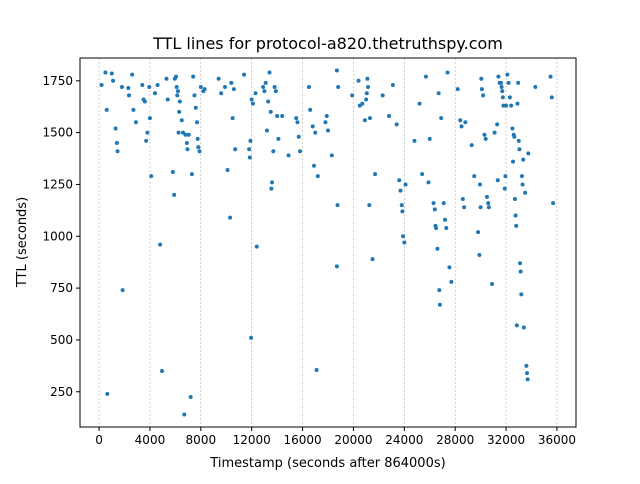 The image size is (640, 484). Describe the element at coordinates (61, 288) in the screenshot. I see `y-tick-label: 750` at that location.